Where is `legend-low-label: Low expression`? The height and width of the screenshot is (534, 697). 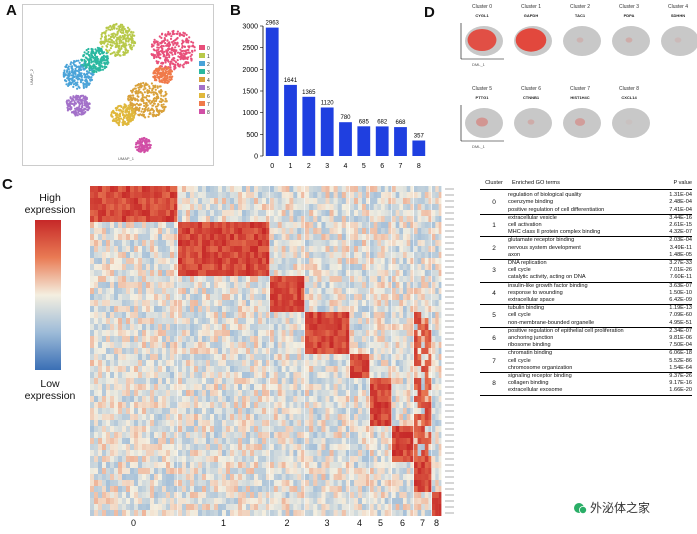 legend-low-label: Low expression is located at coordinates (50, 390).